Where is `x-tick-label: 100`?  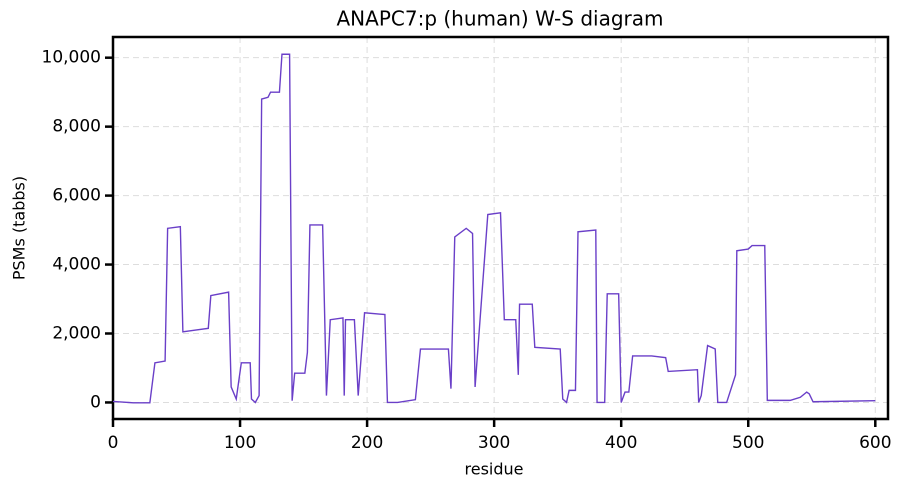 x-tick-label: 100 is located at coordinates (240, 443).